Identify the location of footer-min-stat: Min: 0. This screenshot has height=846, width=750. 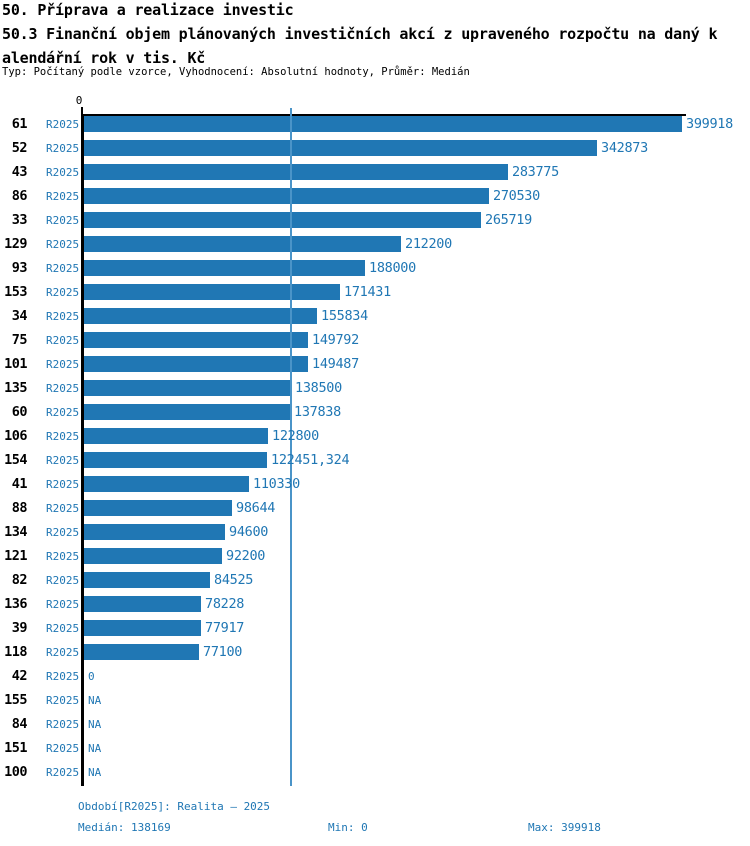
(348, 827).